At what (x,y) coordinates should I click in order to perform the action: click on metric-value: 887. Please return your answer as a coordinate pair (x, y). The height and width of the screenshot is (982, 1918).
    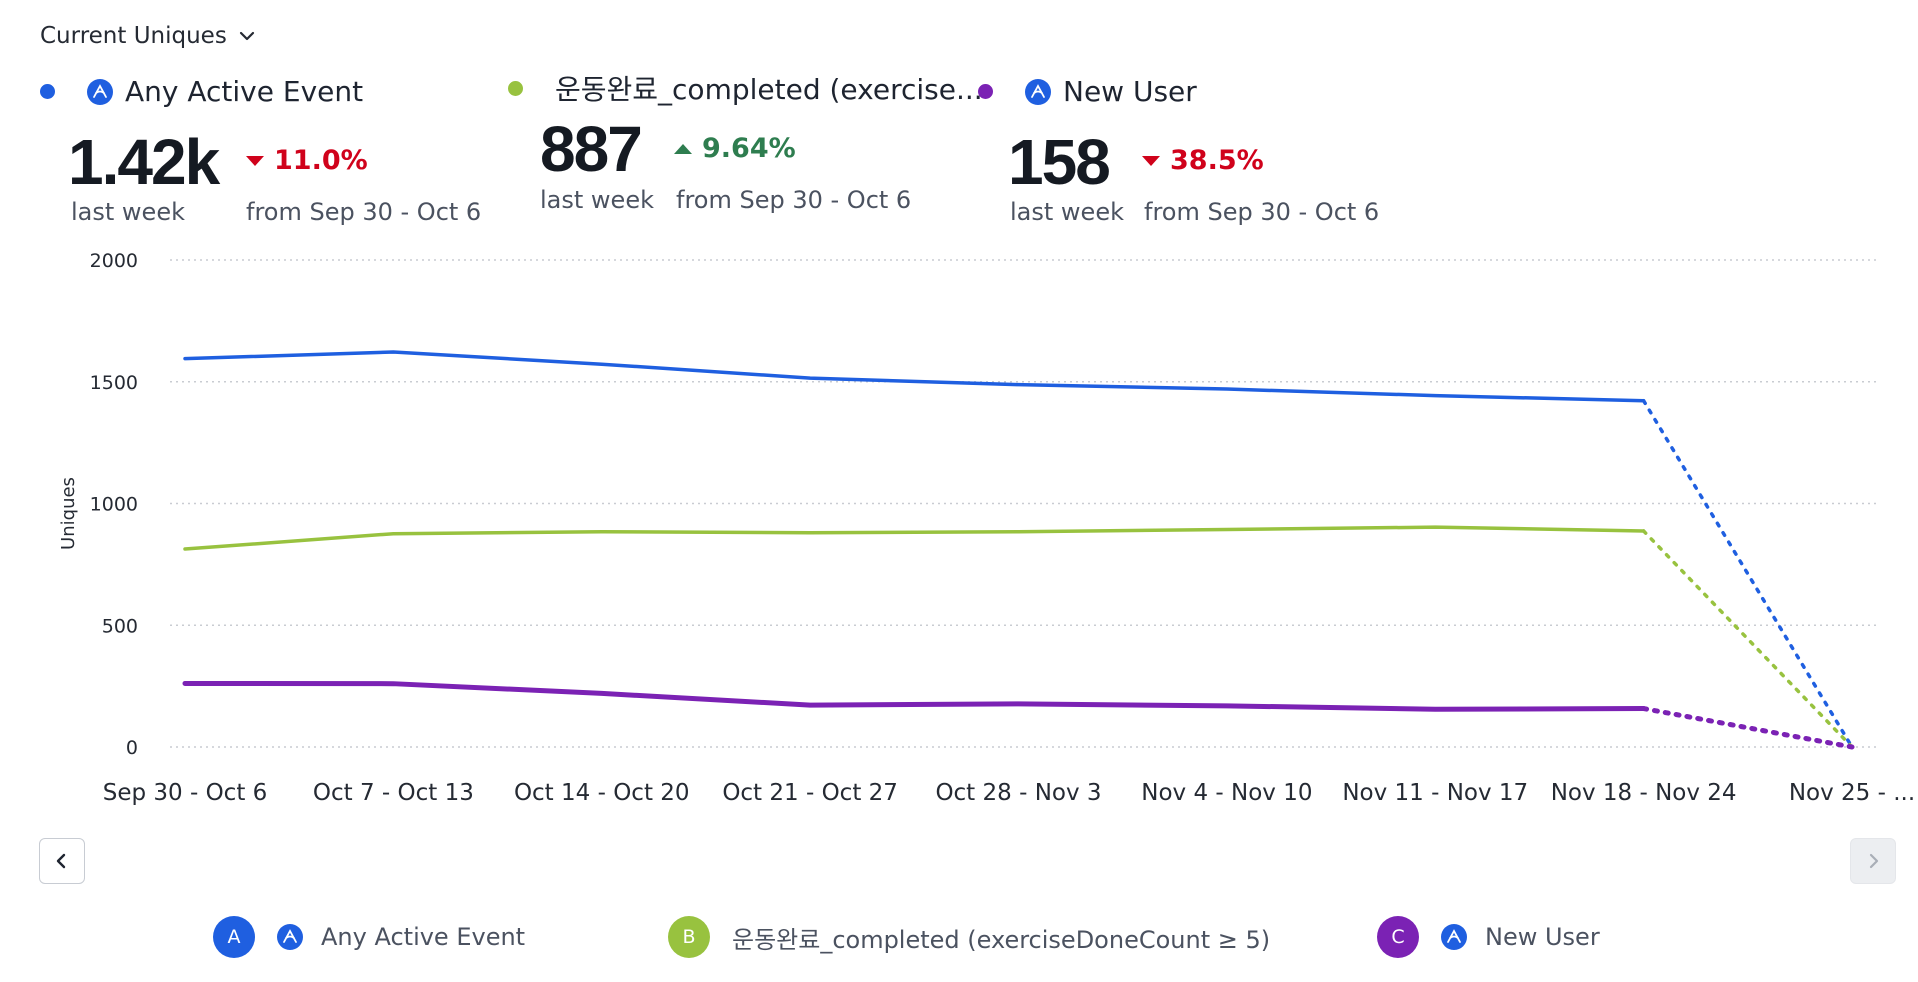
    Looking at the image, I should click on (591, 149).